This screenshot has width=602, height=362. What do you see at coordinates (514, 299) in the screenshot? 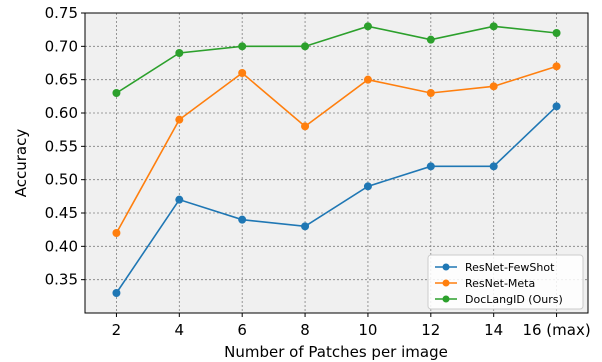
I see `legend-label: DocLangID (Ours)` at bounding box center [514, 299].